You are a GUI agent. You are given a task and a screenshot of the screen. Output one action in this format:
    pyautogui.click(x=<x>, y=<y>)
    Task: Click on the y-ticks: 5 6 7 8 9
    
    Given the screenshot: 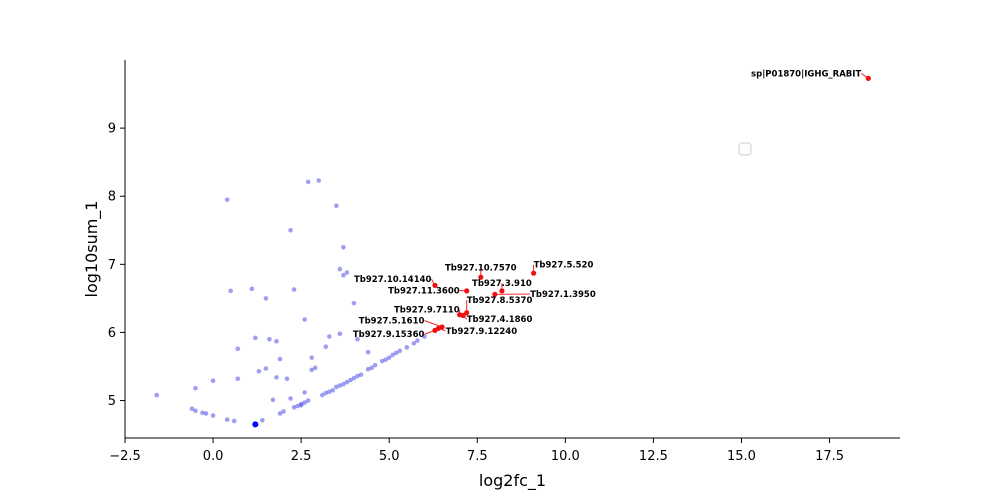 What is the action you would take?
    pyautogui.click(x=116, y=265)
    